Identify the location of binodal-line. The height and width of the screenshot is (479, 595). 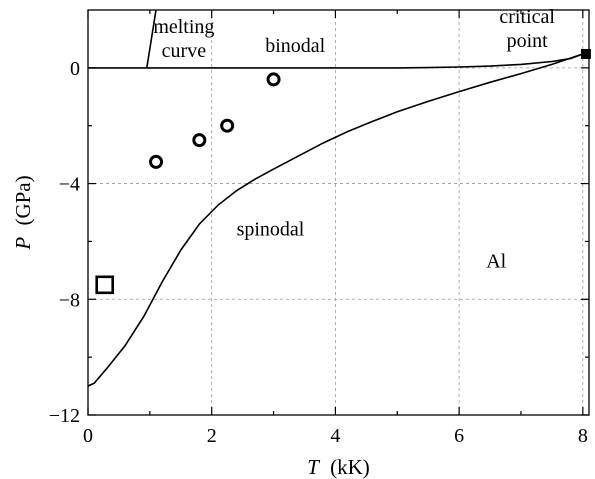
(336, 61).